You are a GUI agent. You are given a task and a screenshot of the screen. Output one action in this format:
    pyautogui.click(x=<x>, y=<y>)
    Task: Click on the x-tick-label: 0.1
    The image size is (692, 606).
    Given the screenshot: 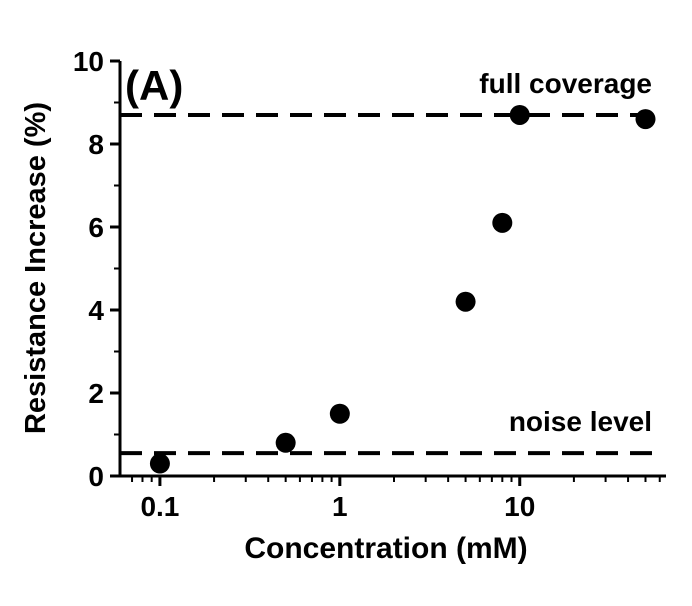 What is the action you would take?
    pyautogui.click(x=159, y=506)
    